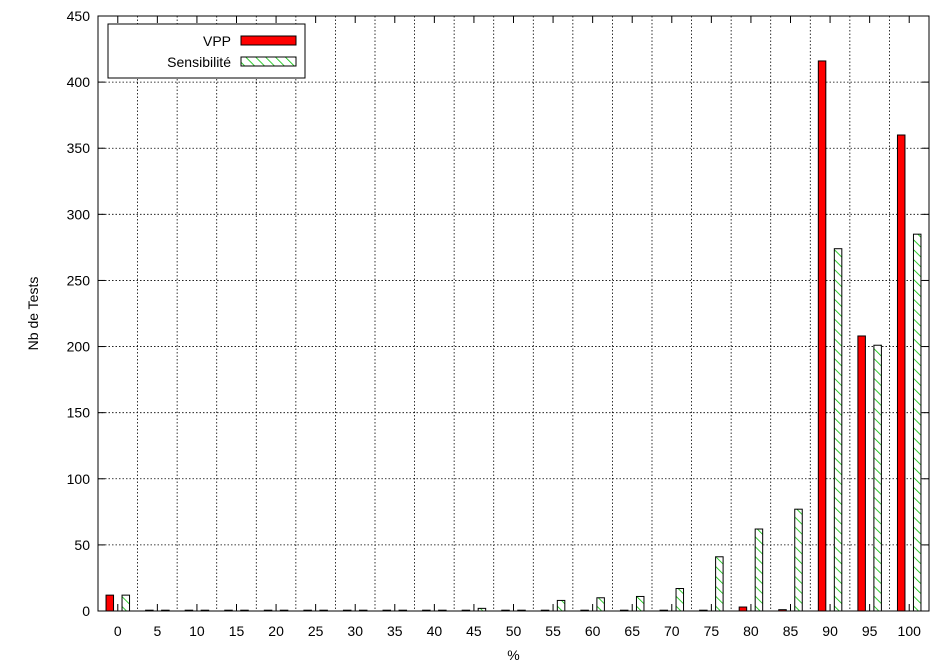  Describe the element at coordinates (553, 631) in the screenshot. I see `x-tick-label: 55` at that location.